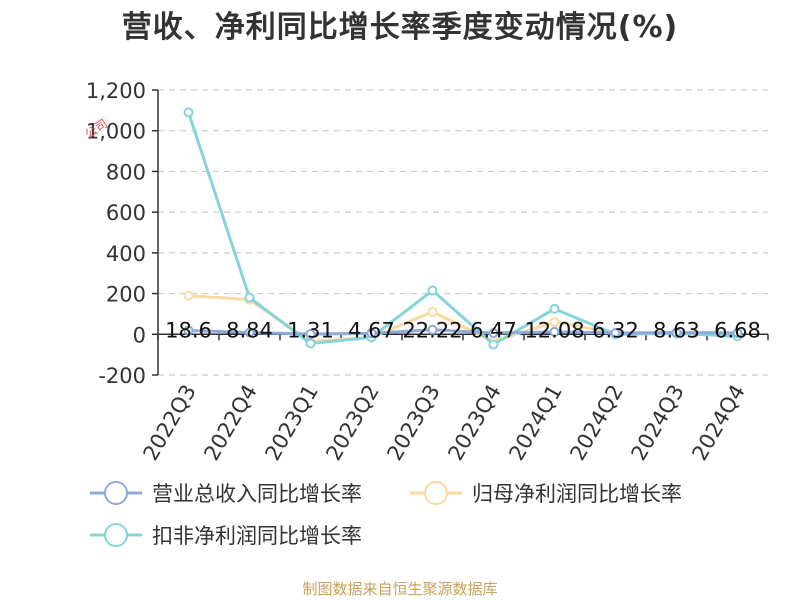  Describe the element at coordinates (436, 493) in the screenshot. I see `legend-swatch-net-profit` at that location.